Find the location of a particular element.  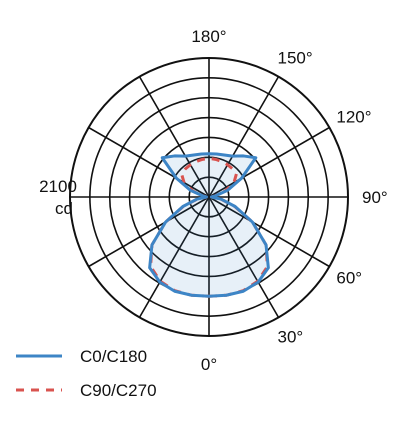

radial-scale-unit: cd is located at coordinates (64, 208).